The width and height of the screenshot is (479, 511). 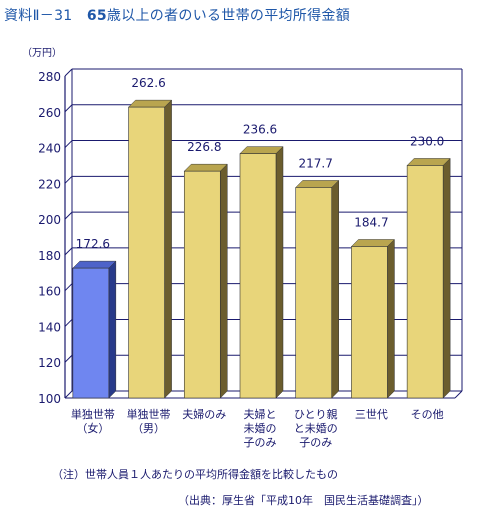 I want to click on y-tick-label: 140, so click(x=49, y=327).